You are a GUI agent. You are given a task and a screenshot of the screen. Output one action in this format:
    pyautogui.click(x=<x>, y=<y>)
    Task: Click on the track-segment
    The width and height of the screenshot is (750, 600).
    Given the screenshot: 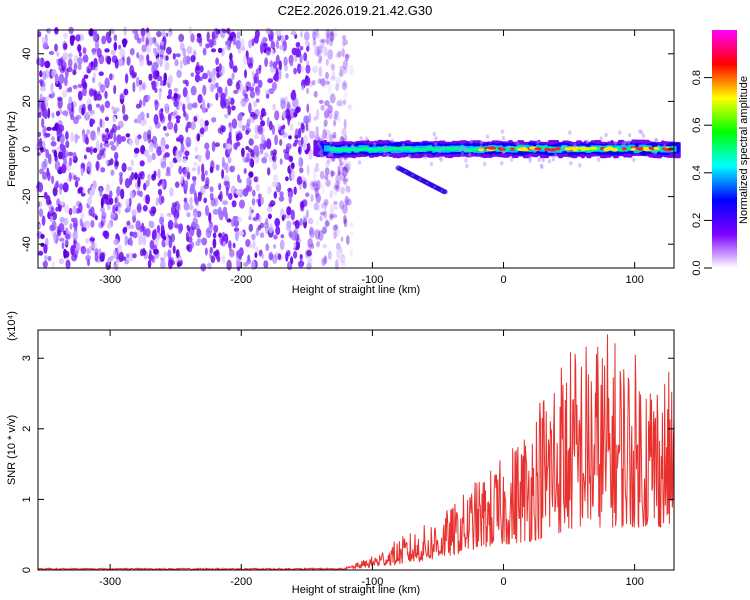 What is the action you would take?
    pyautogui.click(x=375, y=150)
    